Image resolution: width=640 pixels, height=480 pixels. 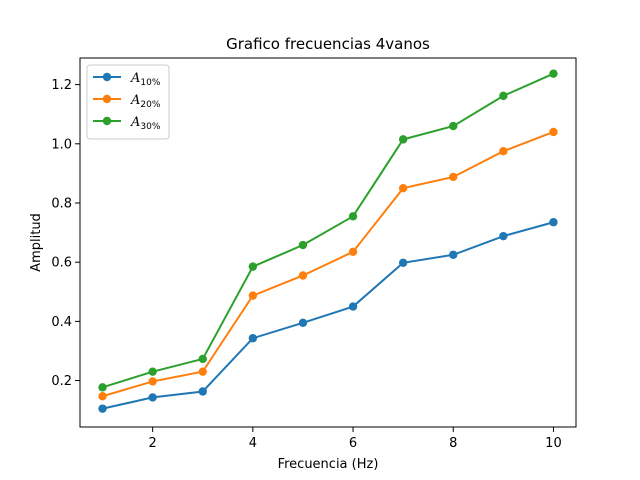 What do you see at coordinates (145, 79) in the screenshot?
I see `legend-label: A10%` at bounding box center [145, 79].